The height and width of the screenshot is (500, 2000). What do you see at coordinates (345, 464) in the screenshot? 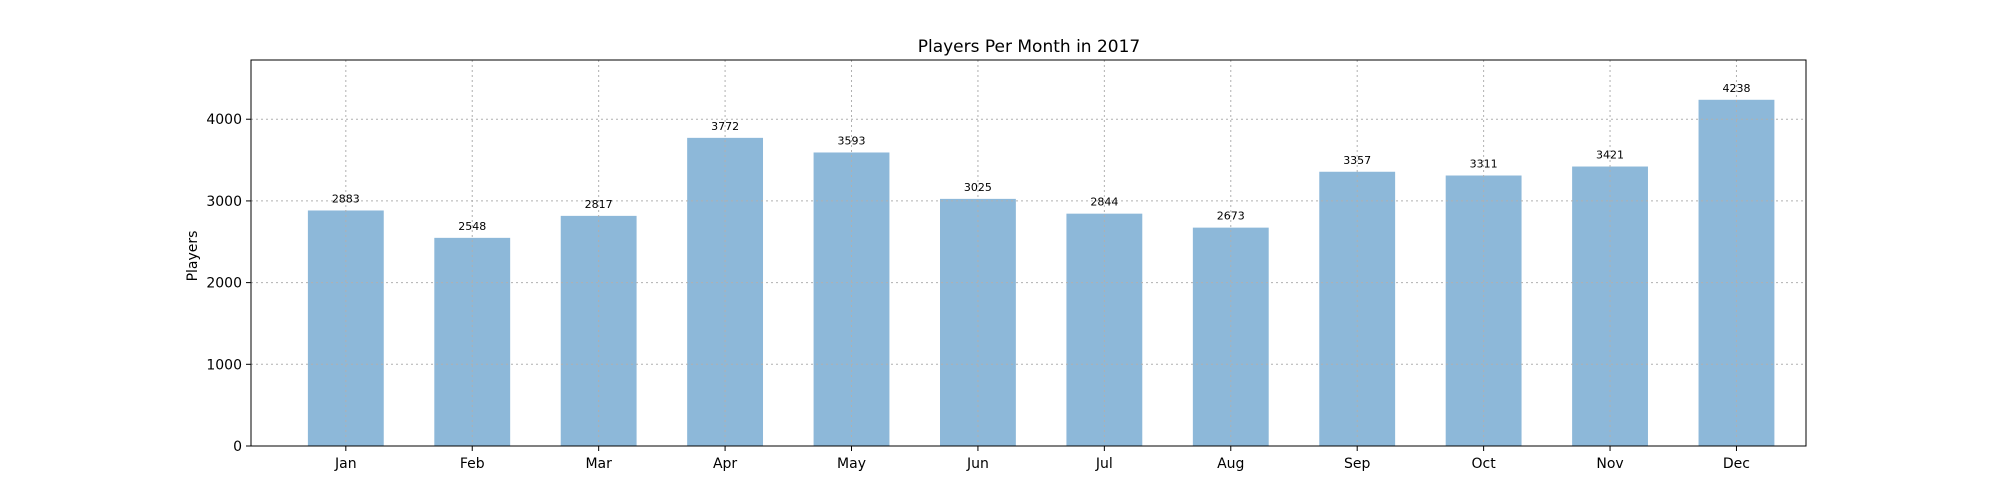
I see `x-tick-label: Jan` at bounding box center [345, 464].